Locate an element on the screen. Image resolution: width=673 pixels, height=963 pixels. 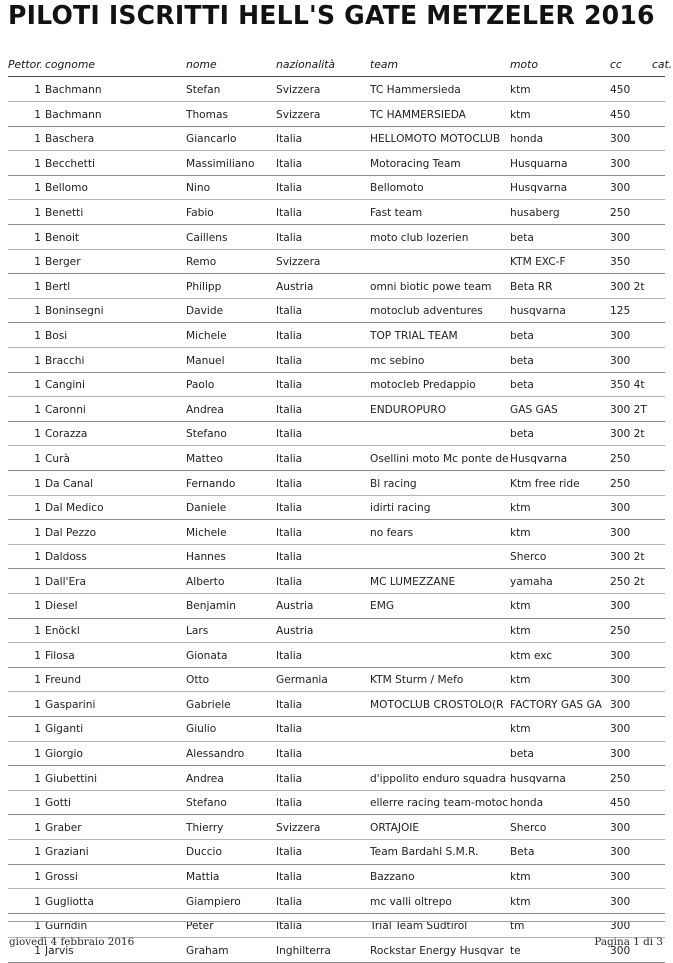
cell-cognome: Benoit is located at coordinates (62, 237).